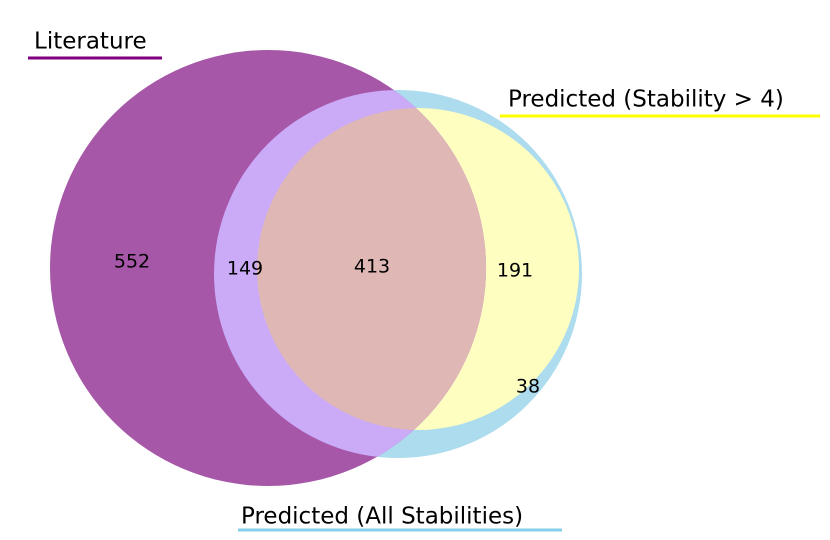  I want to click on region-count: 191, so click(515, 271).